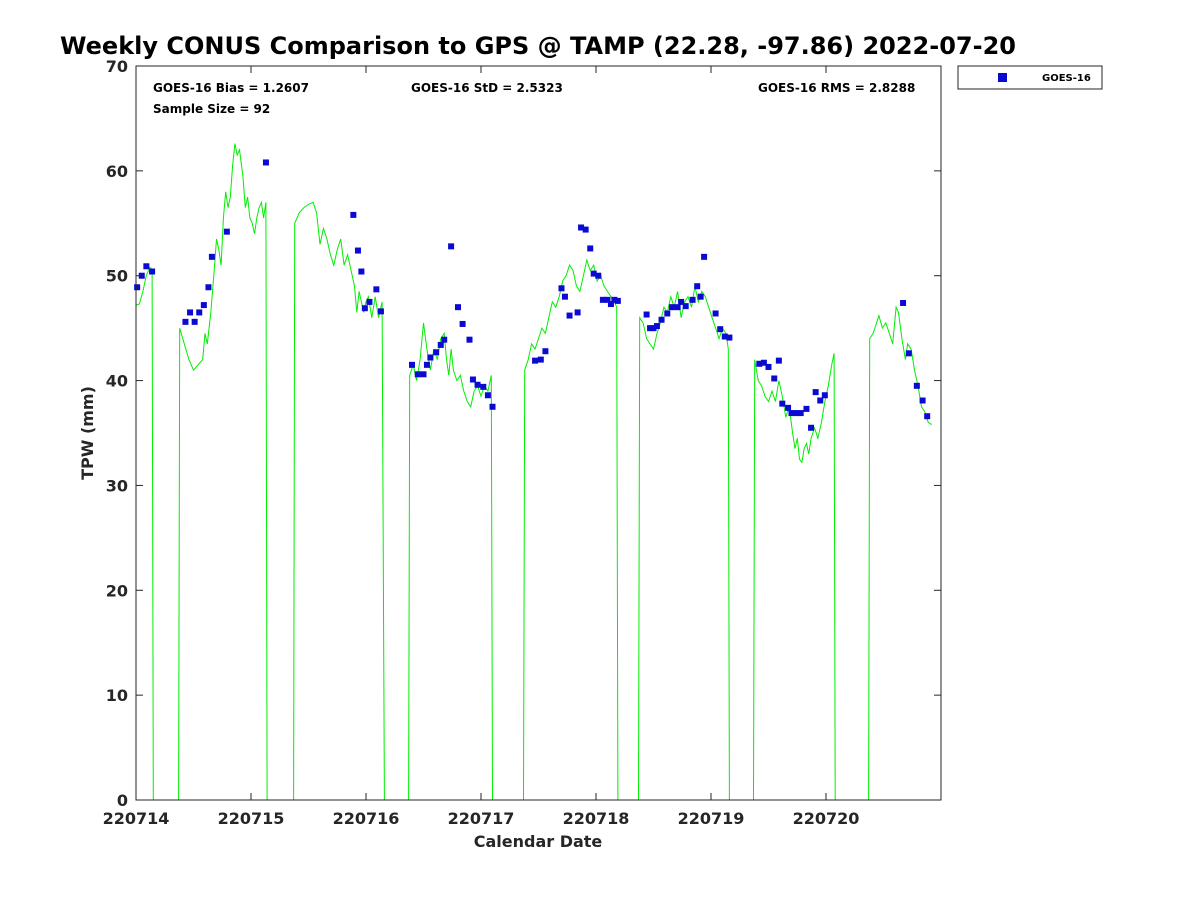 The height and width of the screenshot is (900, 1200). Describe the element at coordinates (211, 109) in the screenshot. I see `sample-size-annotation: Sample Size = 92` at that location.